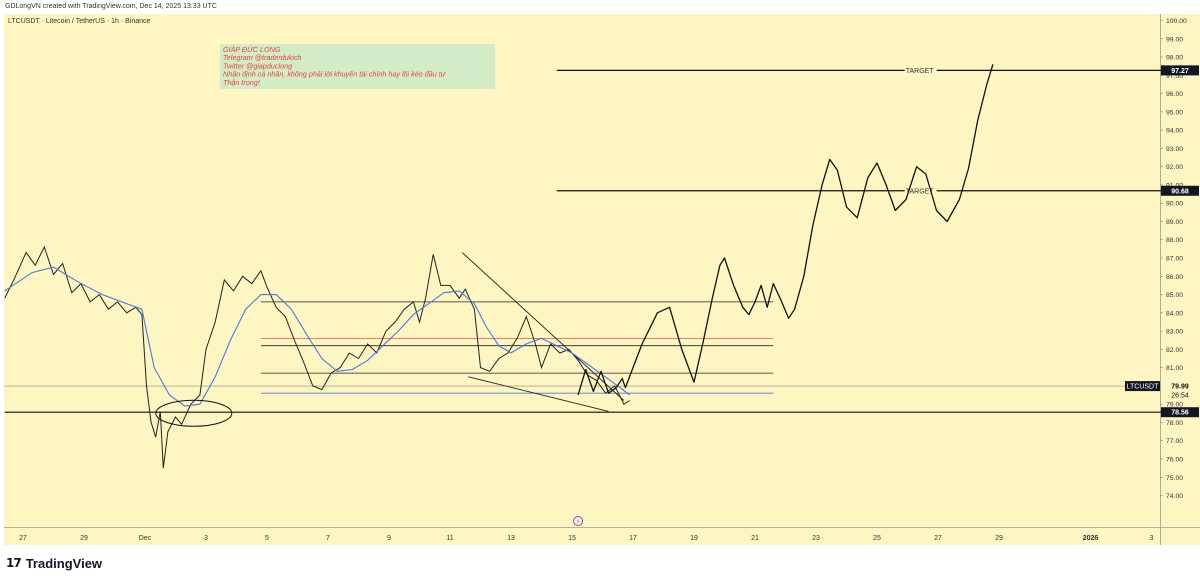 The height and width of the screenshot is (579, 1200). I want to click on y-tick-label: 98.00, so click(1174, 58).